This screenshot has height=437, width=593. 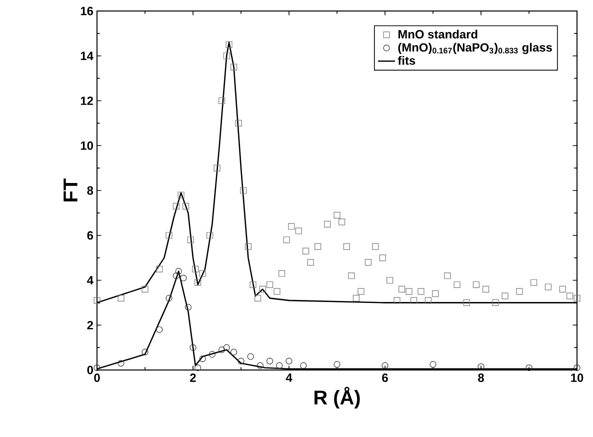 I want to click on y-tick-label: 8, so click(x=90, y=190).